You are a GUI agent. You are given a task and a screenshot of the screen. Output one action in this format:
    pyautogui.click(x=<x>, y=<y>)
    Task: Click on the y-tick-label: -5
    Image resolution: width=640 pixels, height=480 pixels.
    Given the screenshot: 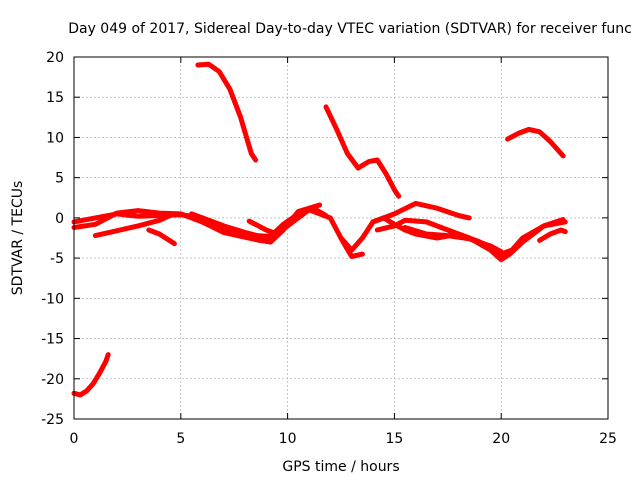 What is the action you would take?
    pyautogui.click(x=57, y=259)
    